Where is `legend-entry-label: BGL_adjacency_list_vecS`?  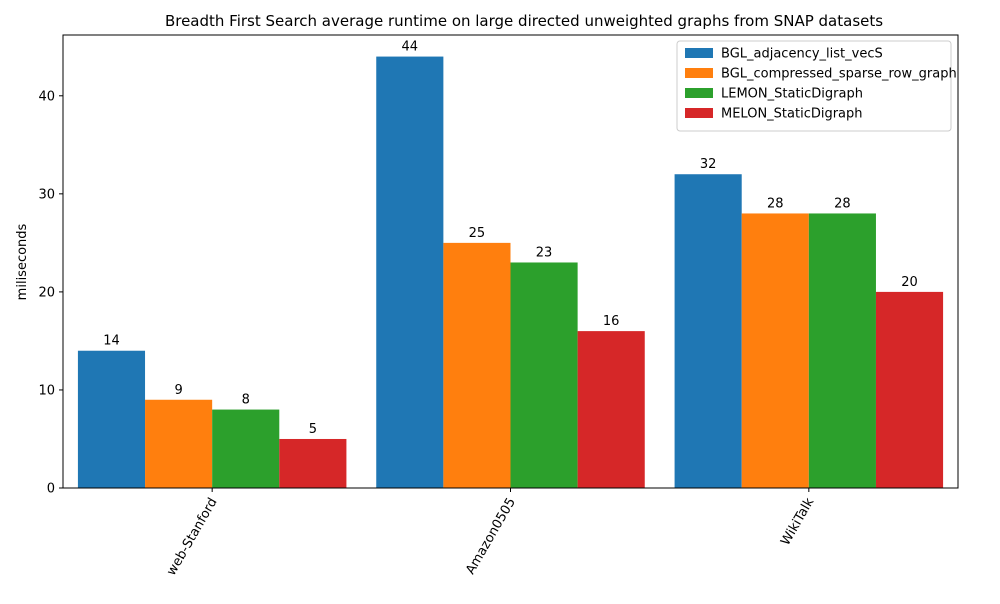
legend-entry-label: BGL_adjacency_list_vecS is located at coordinates (802, 54).